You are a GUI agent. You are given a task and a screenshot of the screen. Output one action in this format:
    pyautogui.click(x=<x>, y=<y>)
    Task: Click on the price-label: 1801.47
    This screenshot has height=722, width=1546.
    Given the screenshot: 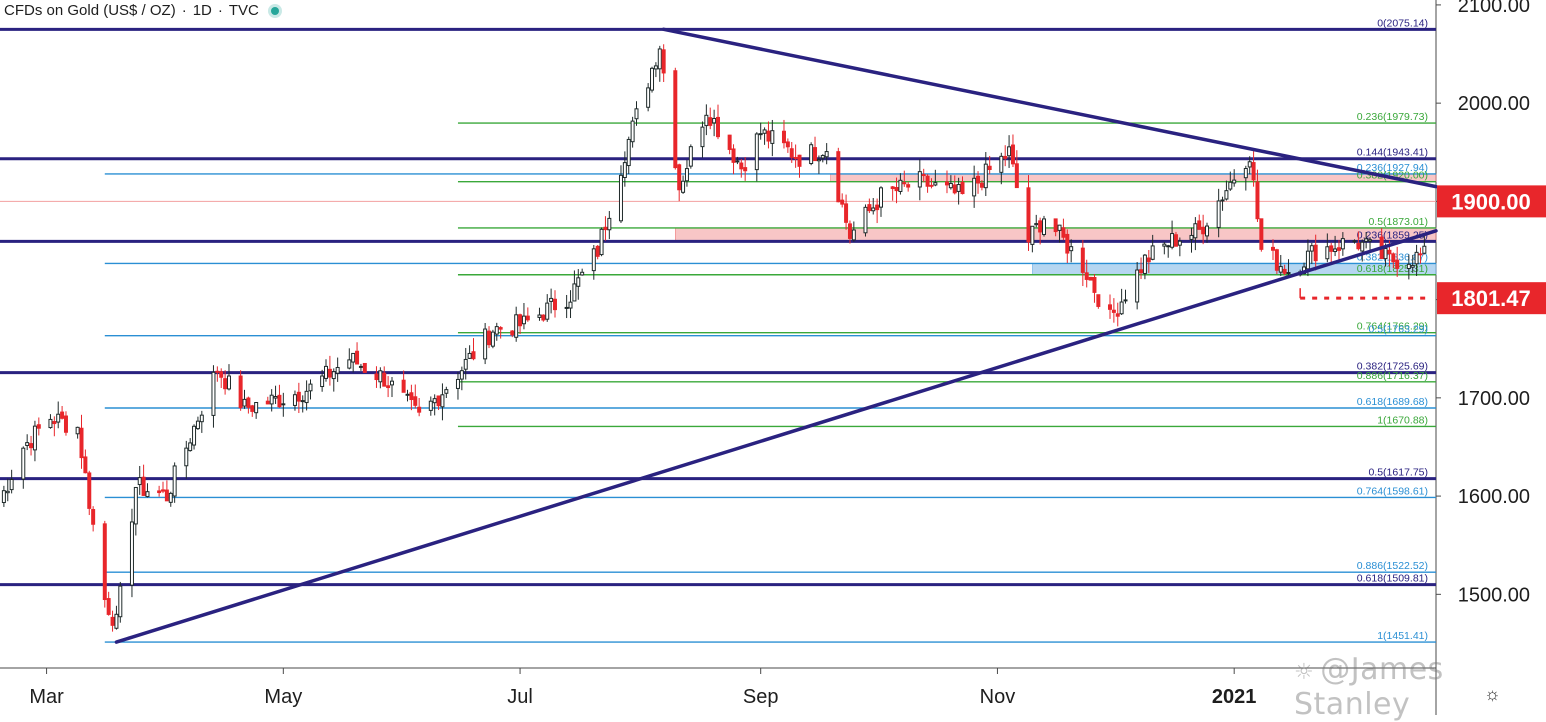 What is the action you would take?
    pyautogui.click(x=1491, y=298)
    